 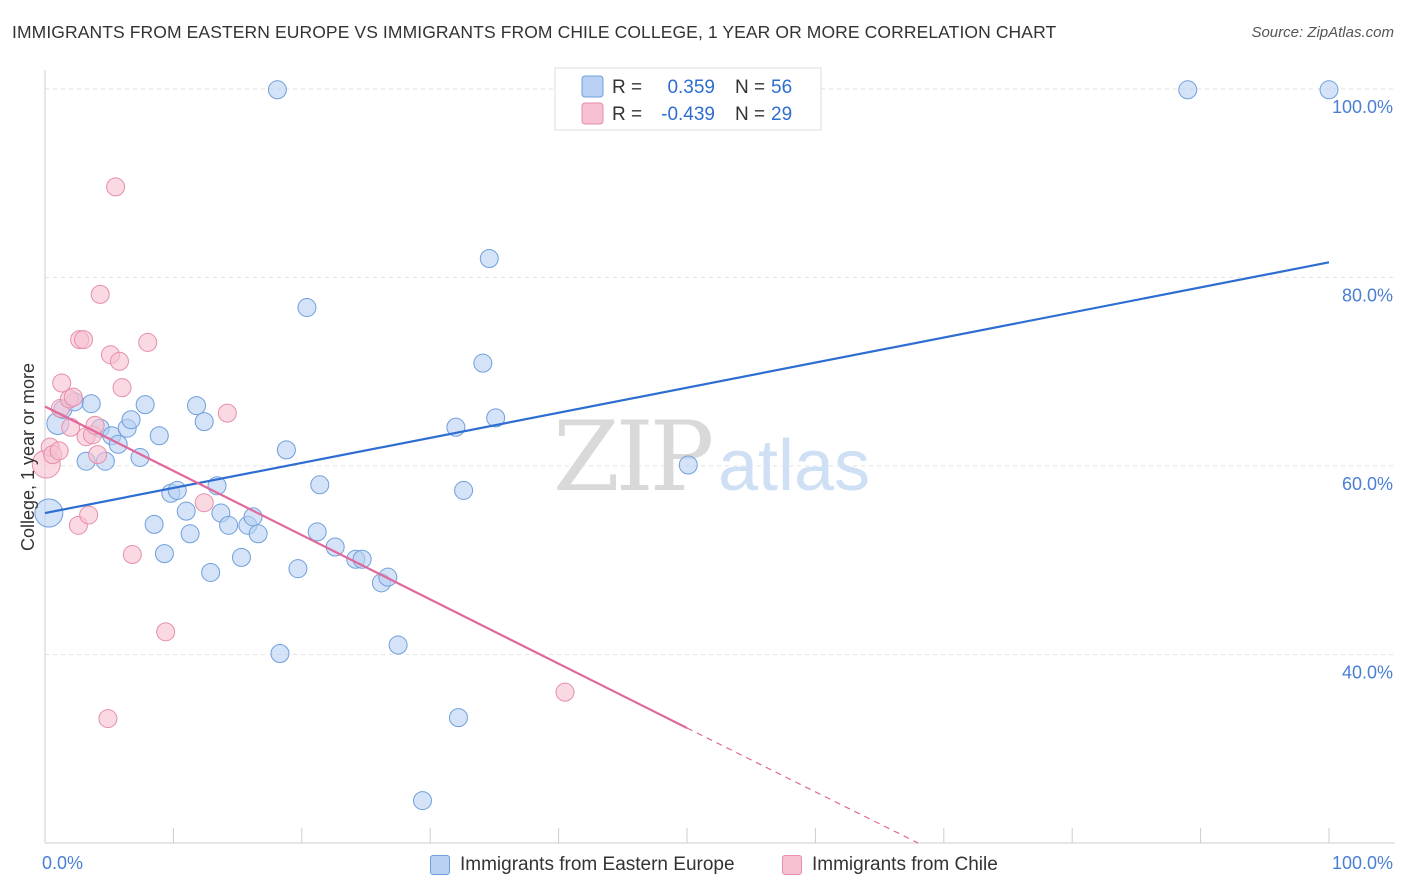 What do you see at coordinates (1322, 32) in the screenshot?
I see `source-label: Source: ZipAtlas.com` at bounding box center [1322, 32].